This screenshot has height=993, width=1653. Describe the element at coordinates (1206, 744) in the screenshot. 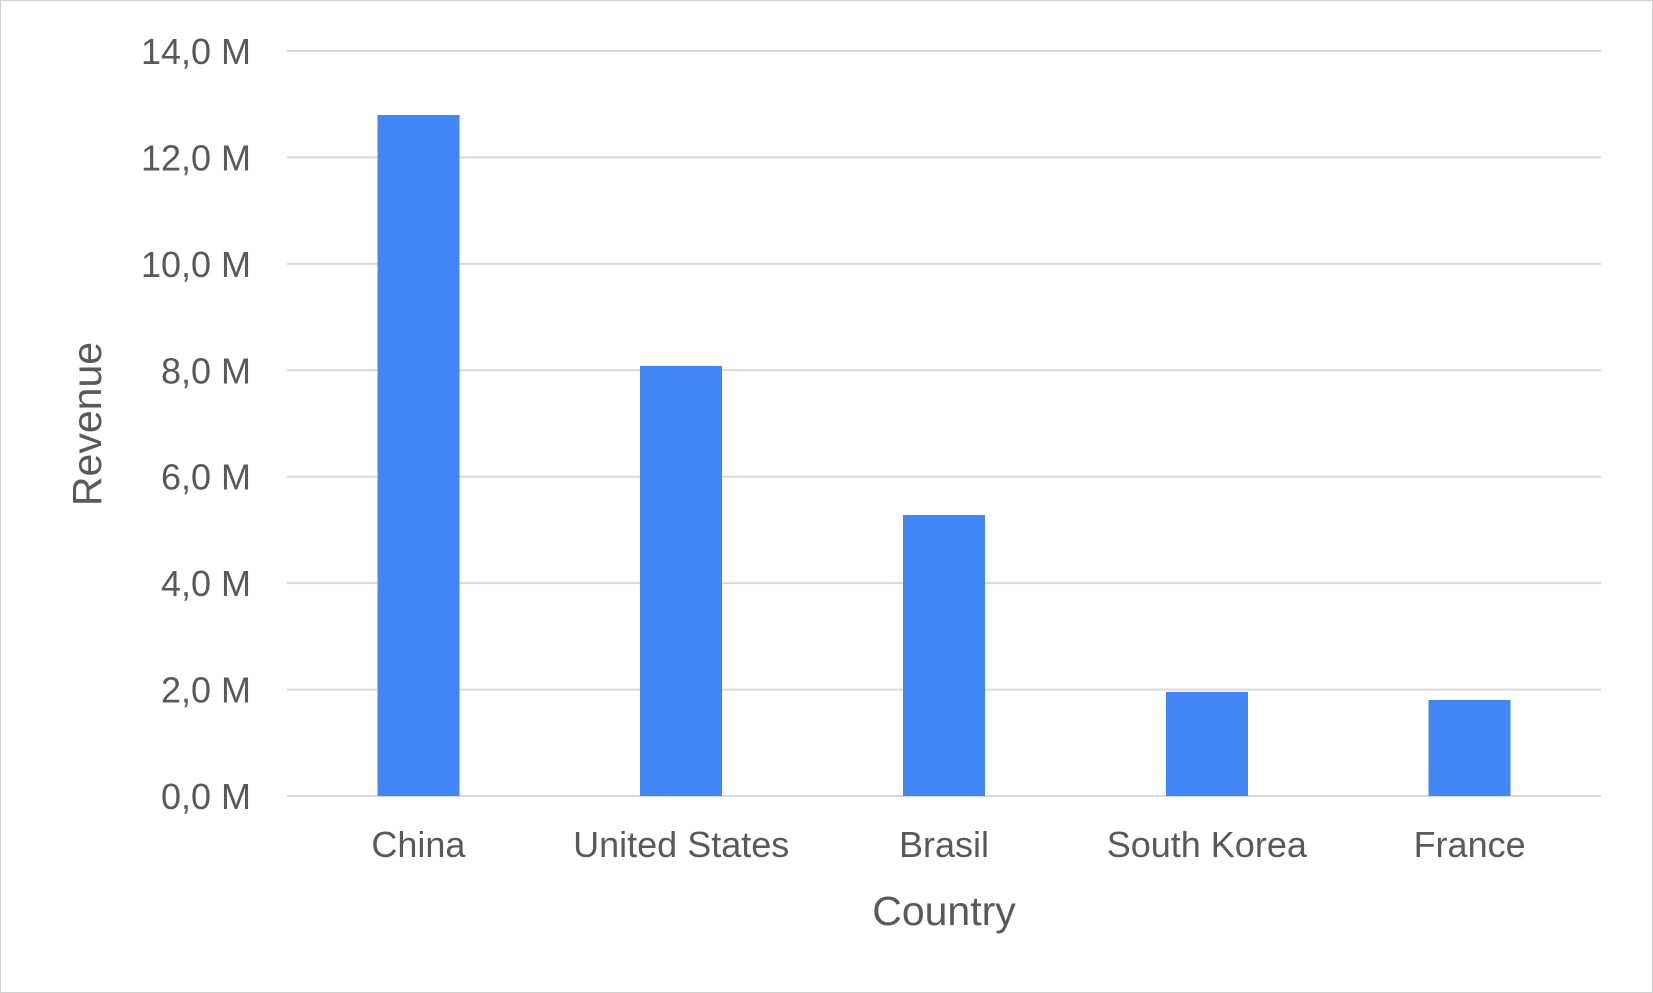

I see `bar-south-korea` at that location.